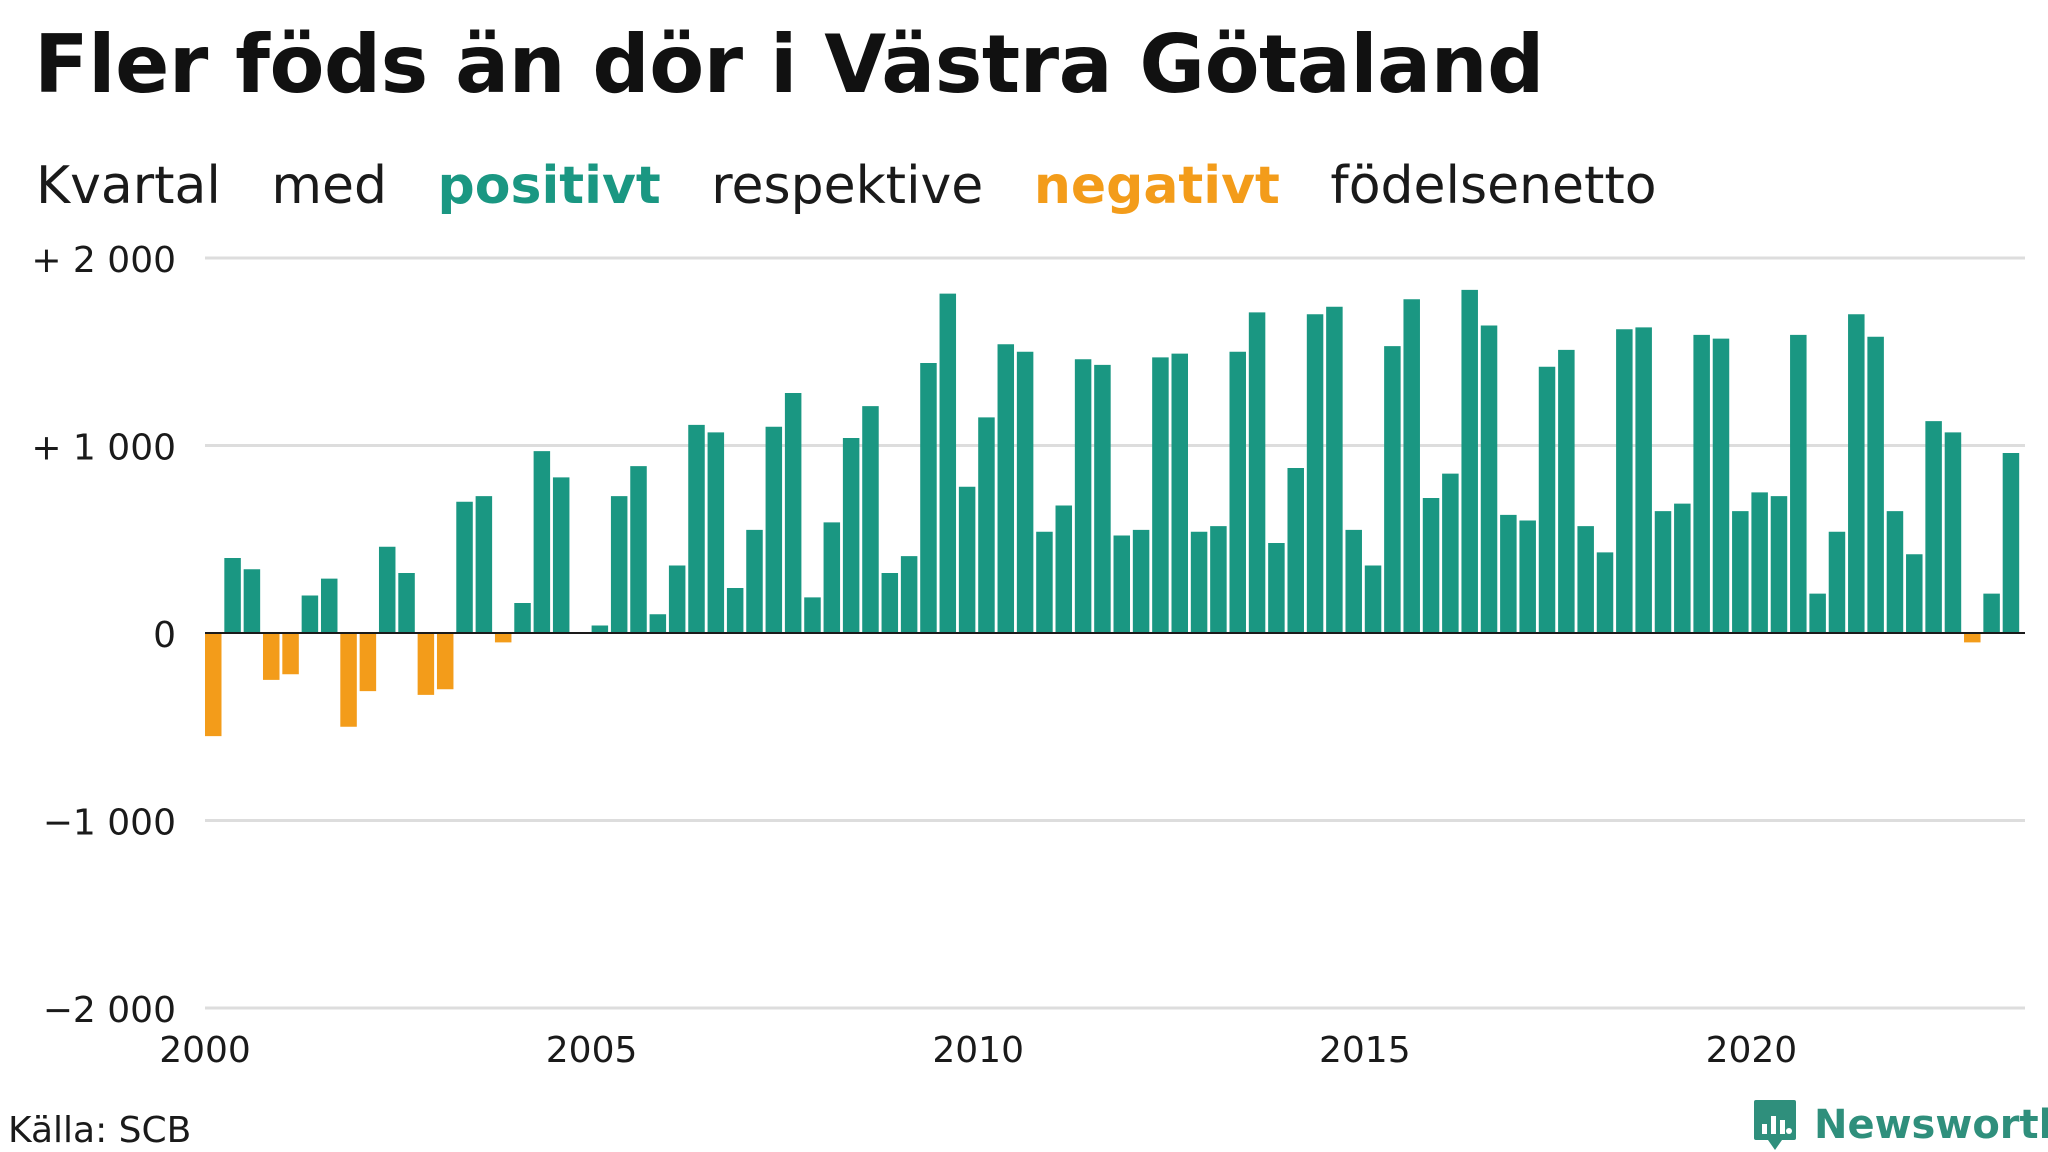 The width and height of the screenshot is (2048, 1152). I want to click on subtitle-word: födelsenetto, so click(1493, 186).